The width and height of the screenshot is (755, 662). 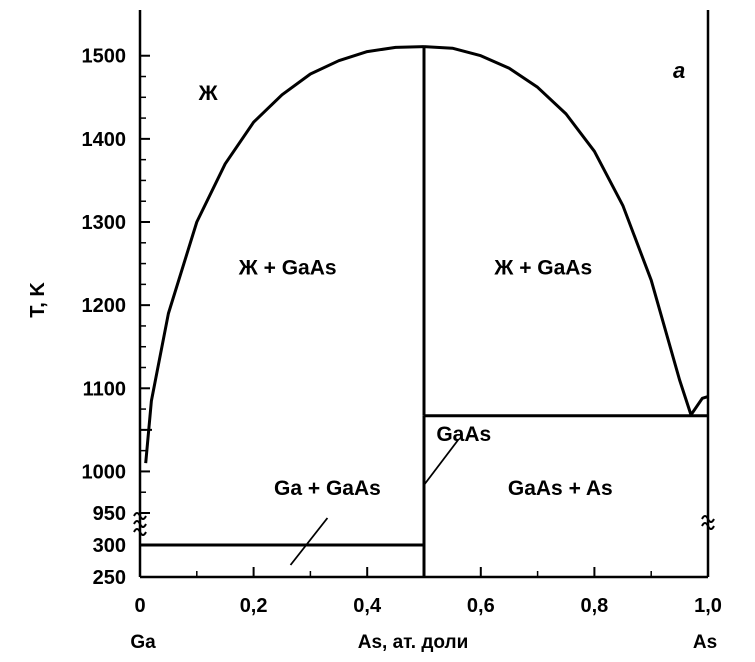 What do you see at coordinates (104, 389) in the screenshot?
I see `y-tick-label: 1100` at bounding box center [104, 389].